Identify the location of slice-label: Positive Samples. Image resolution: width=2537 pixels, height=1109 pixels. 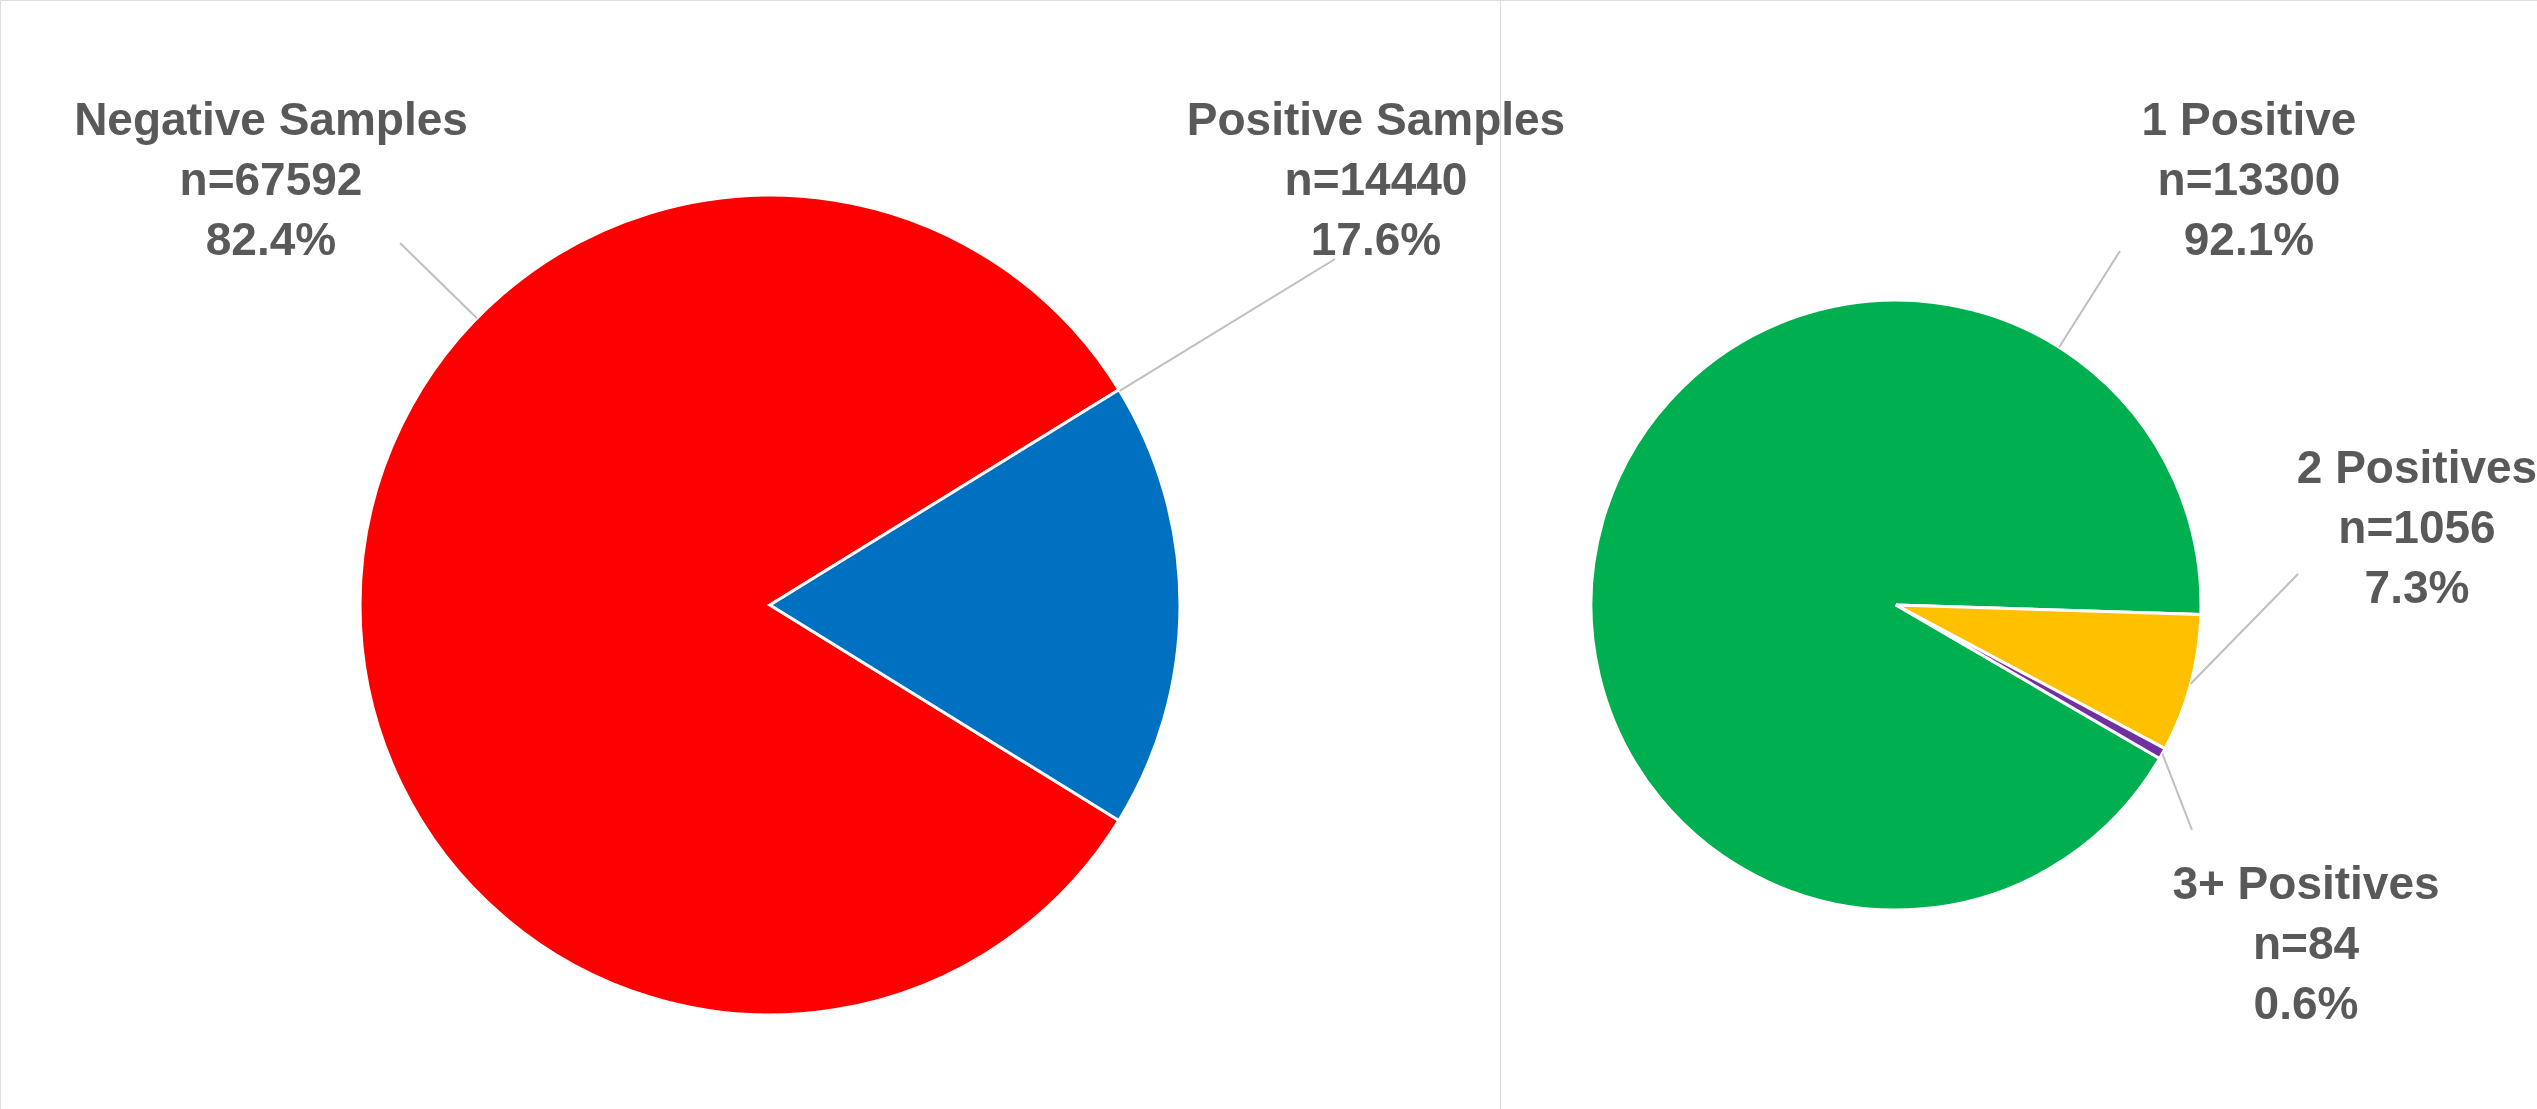
(1376, 119).